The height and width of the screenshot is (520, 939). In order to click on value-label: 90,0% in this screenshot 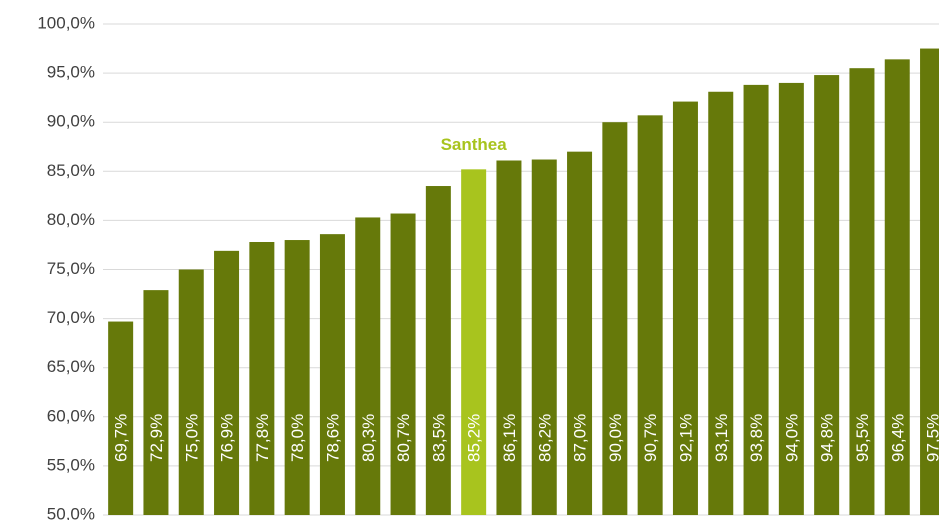, I will do `click(615, 438)`.